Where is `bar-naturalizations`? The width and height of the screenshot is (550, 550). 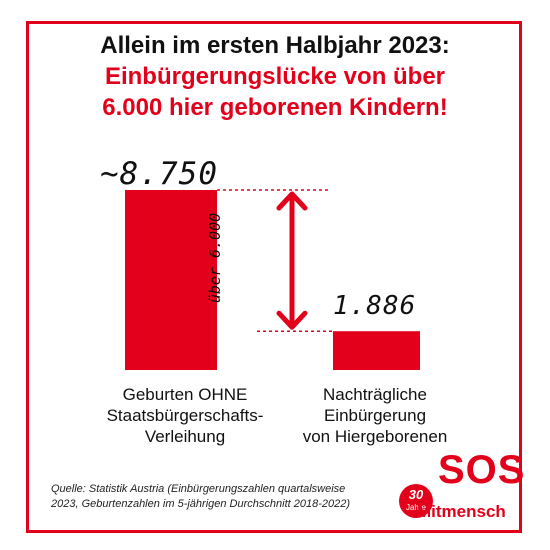
bar-naturalizations is located at coordinates (376, 350).